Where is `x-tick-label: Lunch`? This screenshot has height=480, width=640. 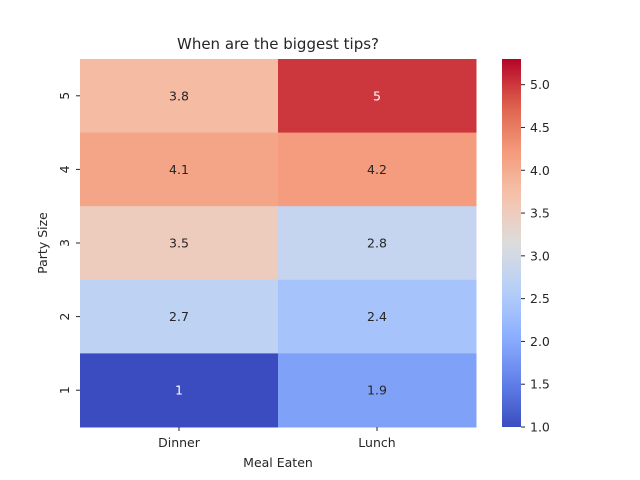
x-tick-label: Lunch is located at coordinates (376, 442).